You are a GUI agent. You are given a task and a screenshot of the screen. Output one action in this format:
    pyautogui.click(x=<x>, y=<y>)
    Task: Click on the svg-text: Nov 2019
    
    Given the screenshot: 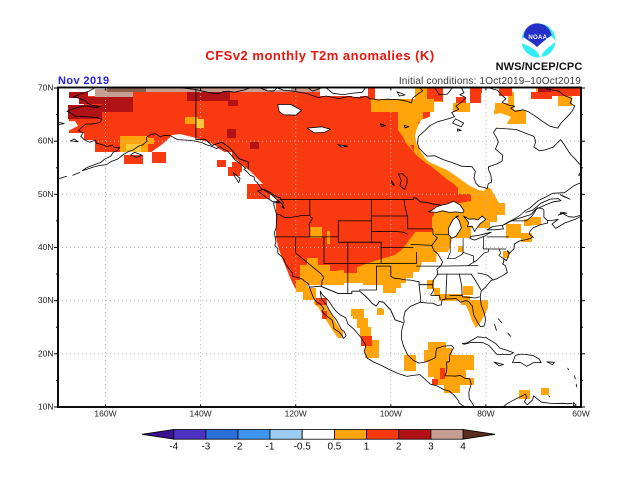 What is the action you would take?
    pyautogui.click(x=84, y=81)
    